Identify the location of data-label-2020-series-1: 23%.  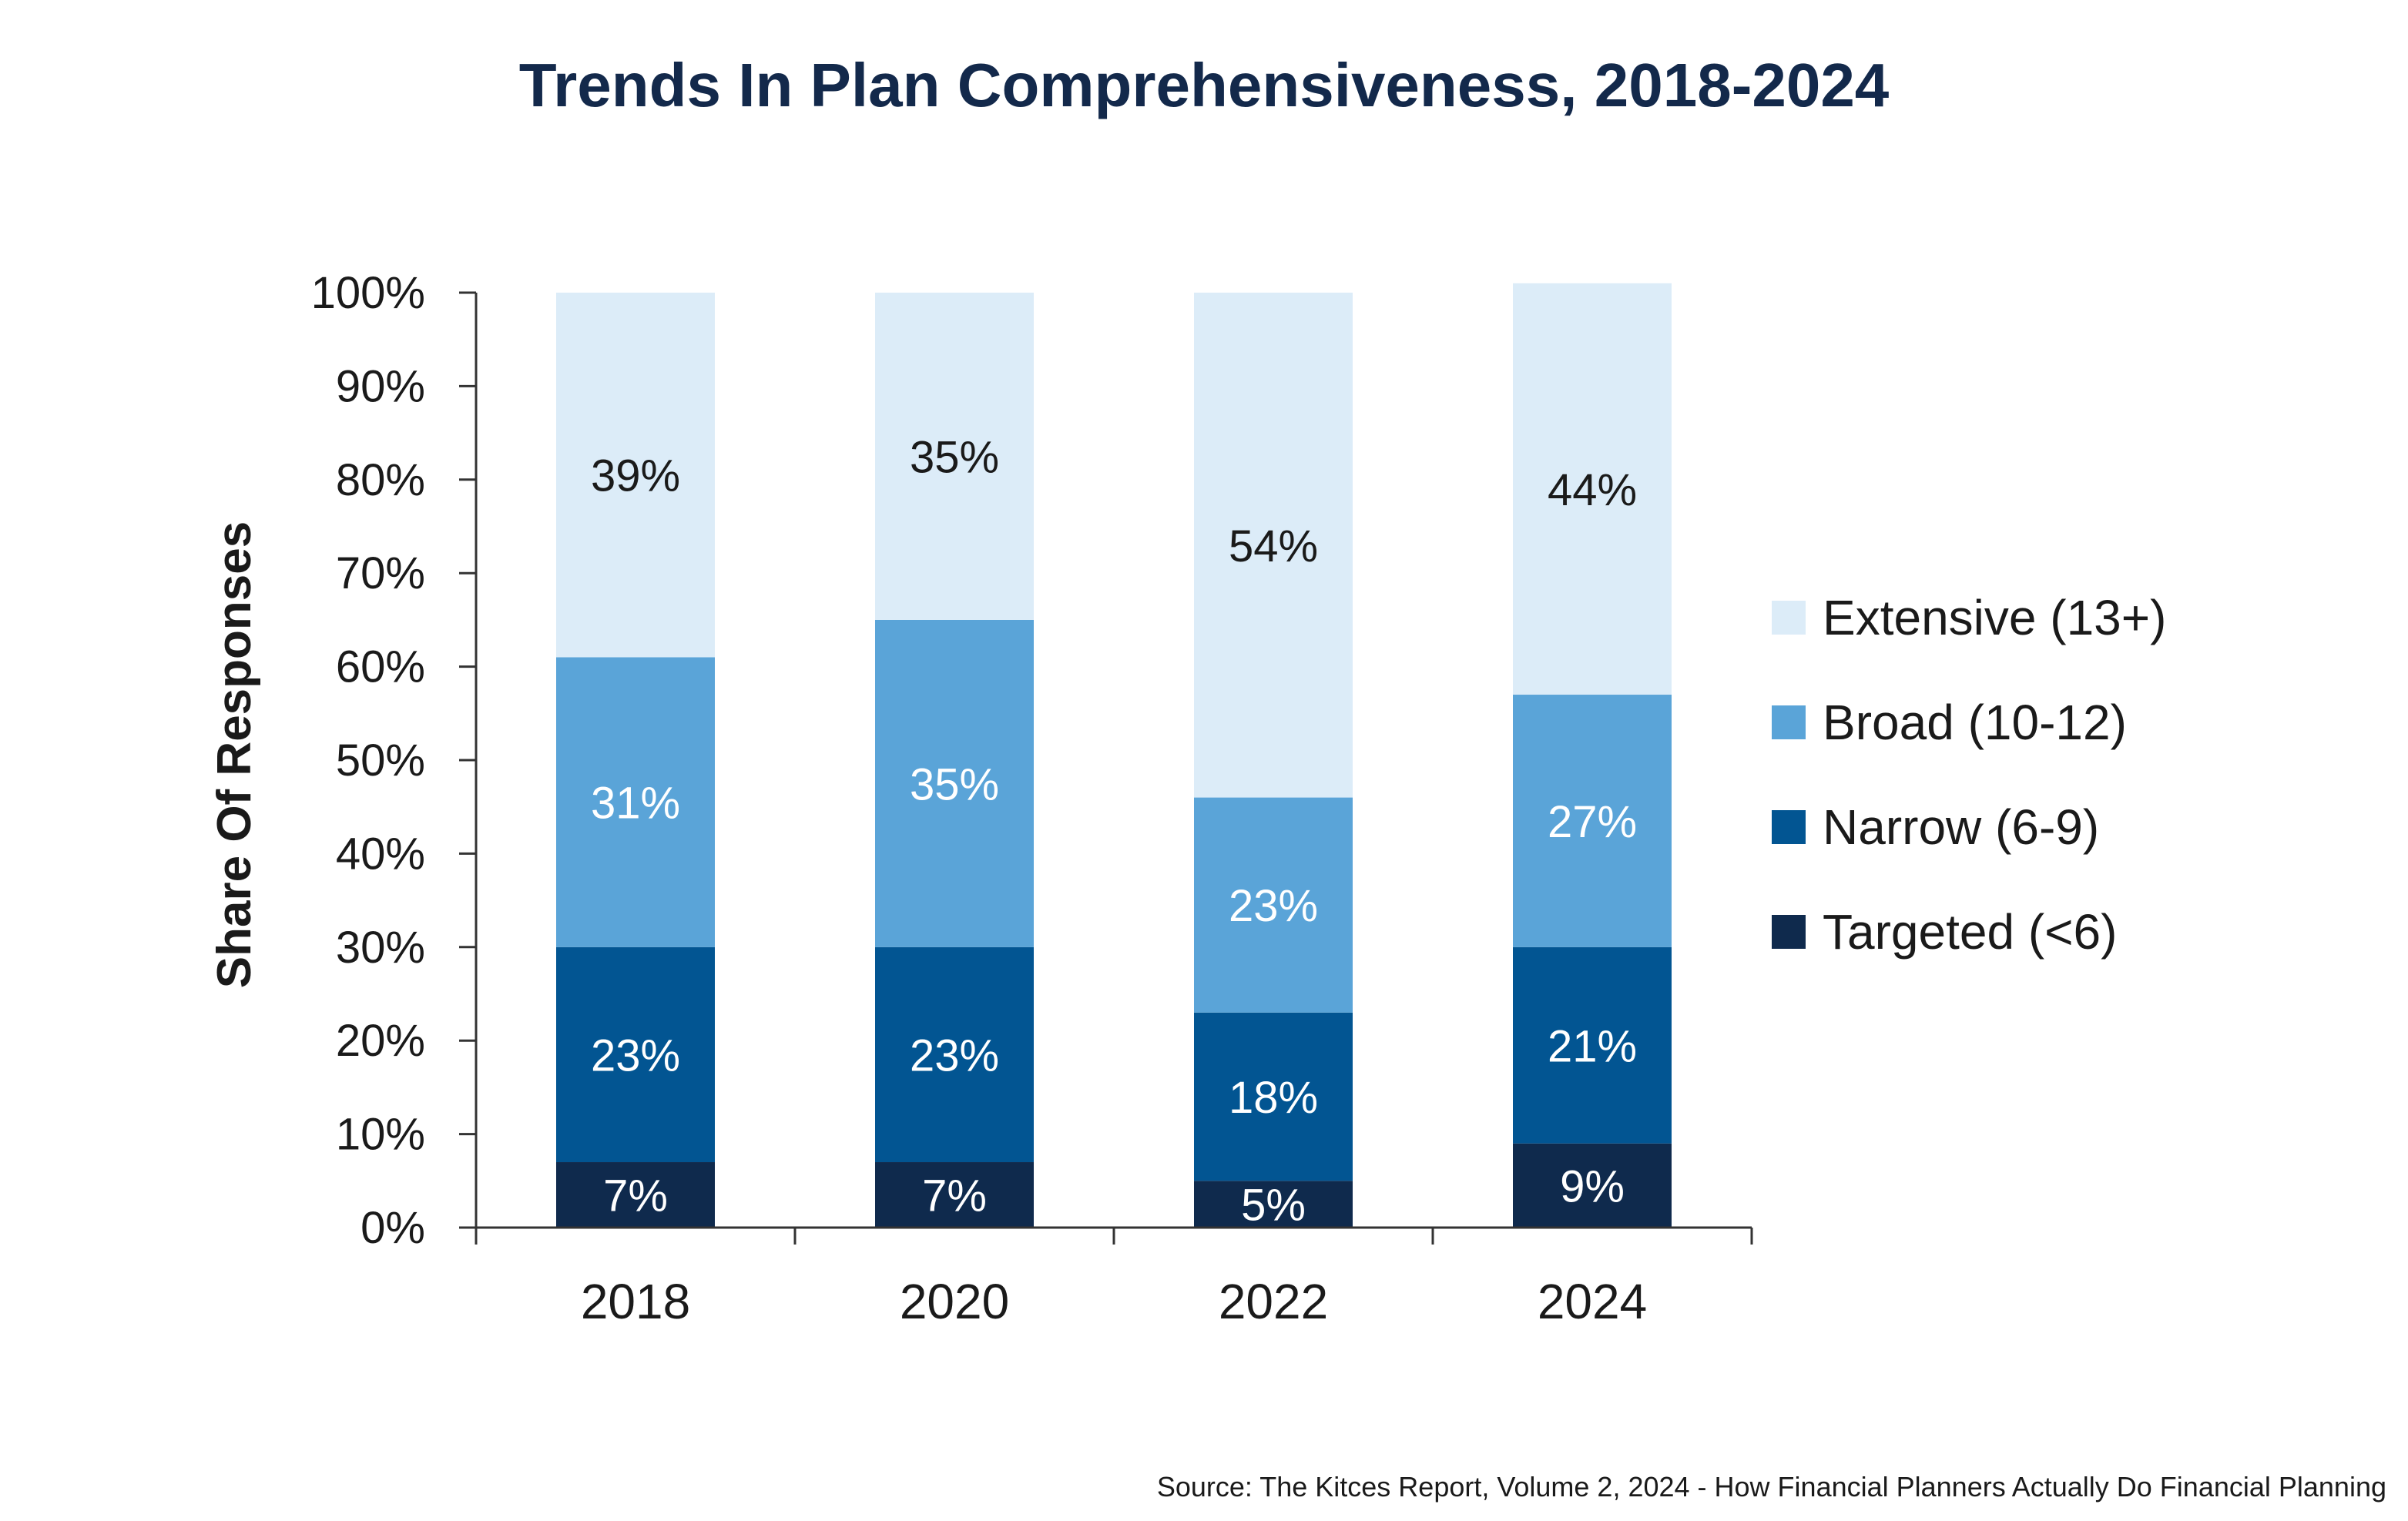
(954, 1055).